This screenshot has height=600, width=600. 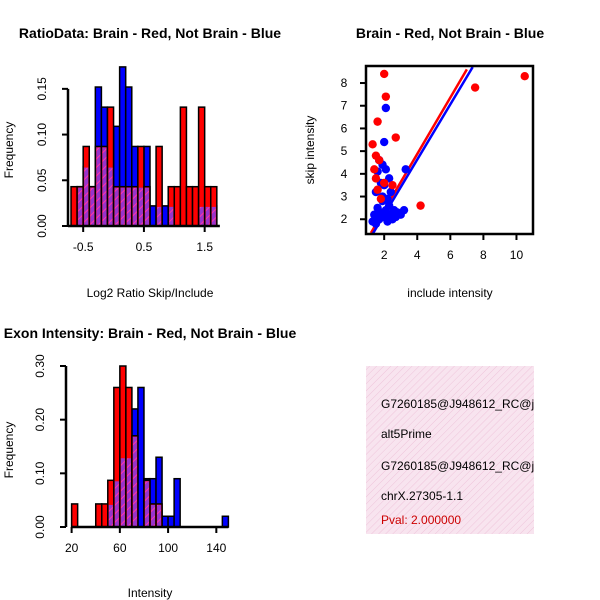 I want to click on intensity-x-tick-label: 140, so click(x=216, y=548).